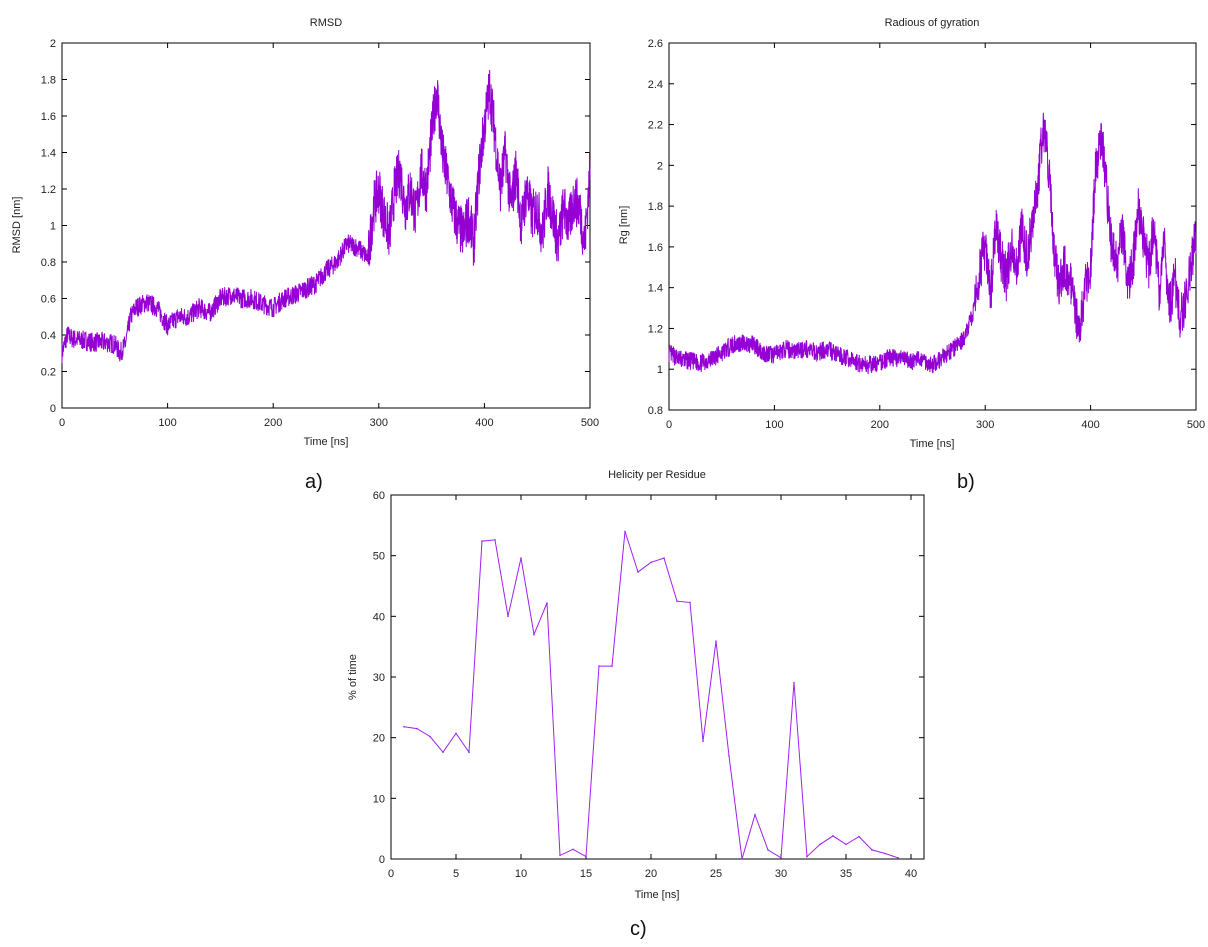  Describe the element at coordinates (655, 85) in the screenshot. I see `y-tick-label: 2.4` at that location.